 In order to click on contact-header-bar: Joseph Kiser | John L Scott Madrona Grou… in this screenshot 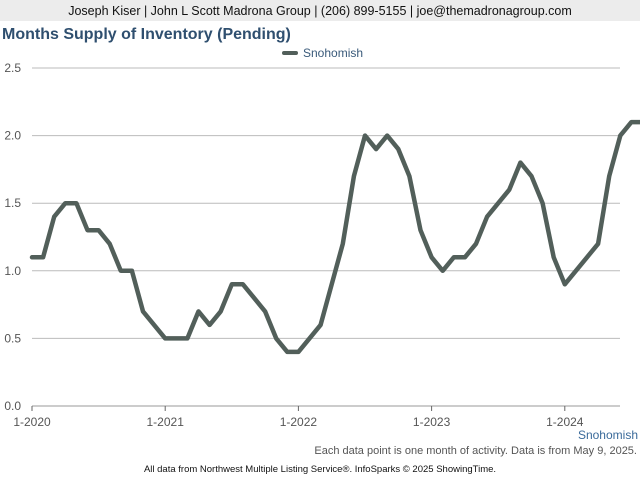, I will do `click(320, 10)`.